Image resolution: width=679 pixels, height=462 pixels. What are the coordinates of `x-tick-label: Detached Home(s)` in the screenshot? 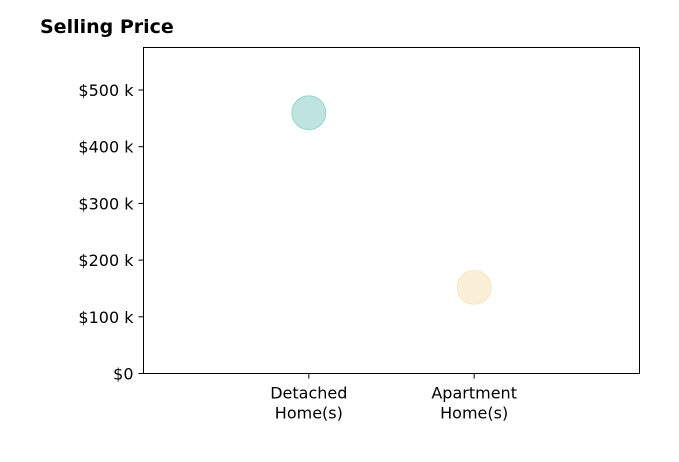 It's located at (308, 403).